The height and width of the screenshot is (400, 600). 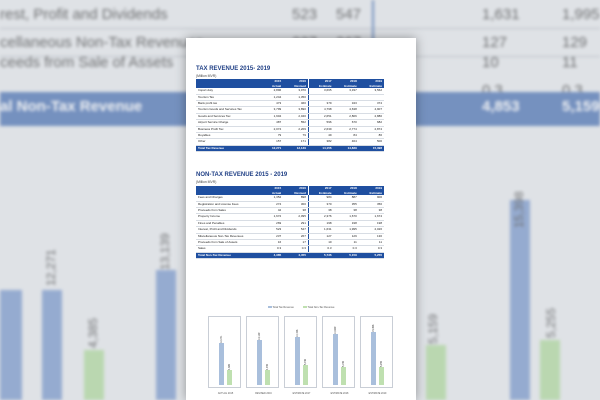 I want to click on table-row: Property Income 1,672 2,095 2,376 1,670 1,674, so click(x=290, y=217).